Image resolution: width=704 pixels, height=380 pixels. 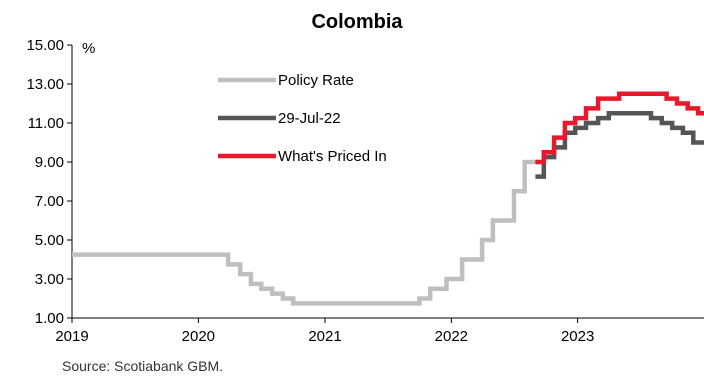 What do you see at coordinates (577, 336) in the screenshot?
I see `x-tick-label: 2023` at bounding box center [577, 336].